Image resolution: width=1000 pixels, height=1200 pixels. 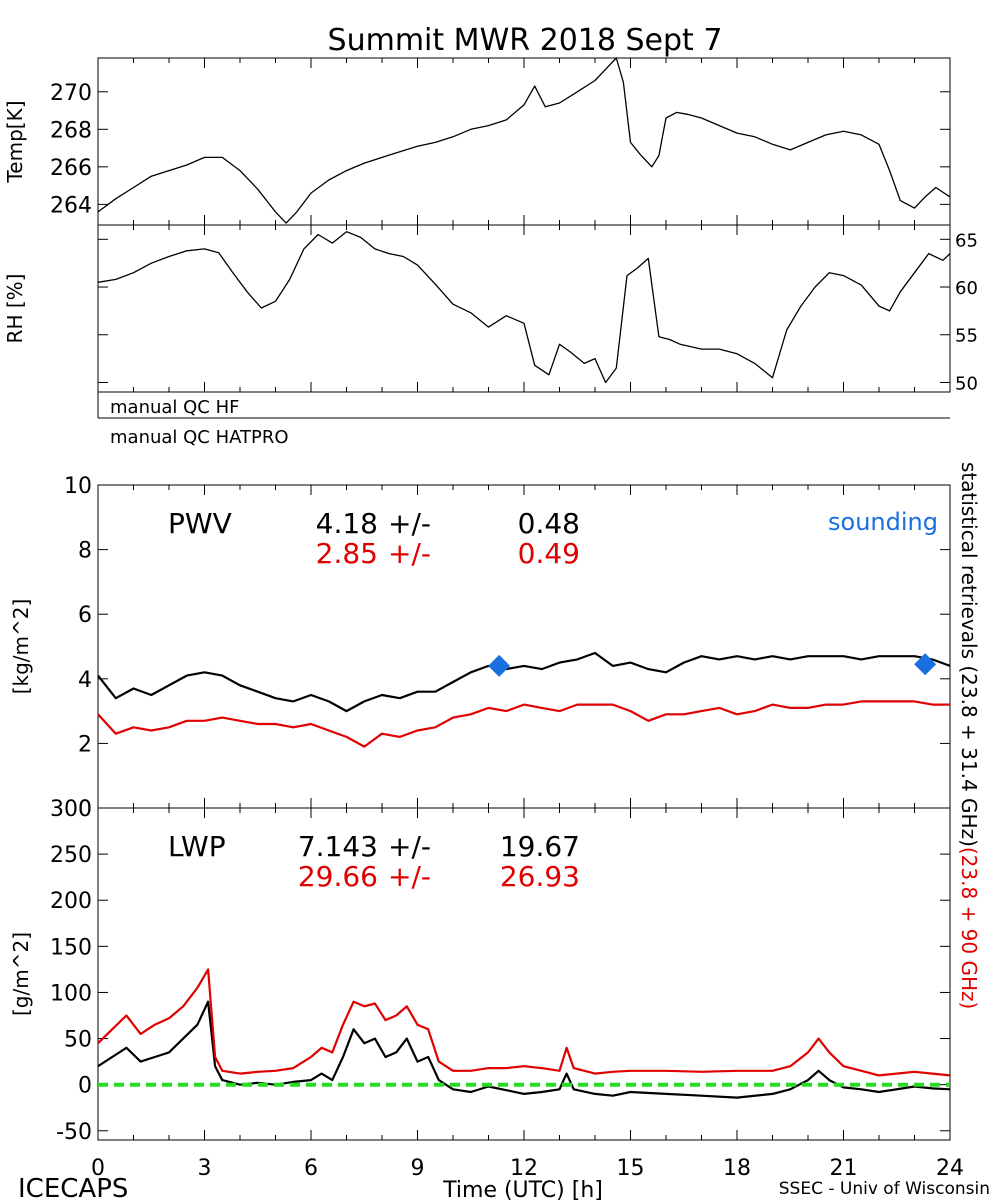 What do you see at coordinates (950, 1168) in the screenshot?
I see `x-tick-label: 24` at bounding box center [950, 1168].